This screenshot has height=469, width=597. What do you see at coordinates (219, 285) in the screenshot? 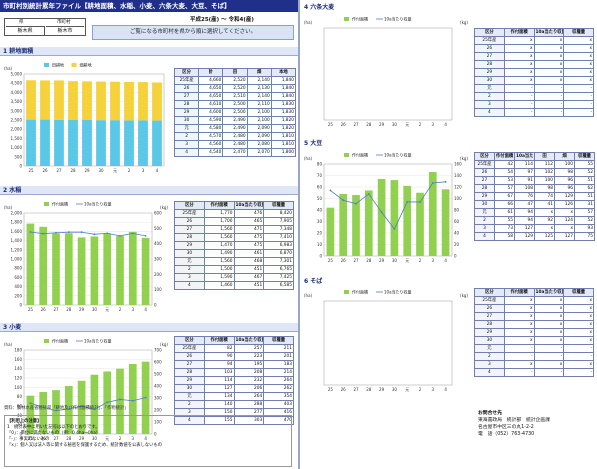
I see `table-cell: 1,460` at bounding box center [219, 285].